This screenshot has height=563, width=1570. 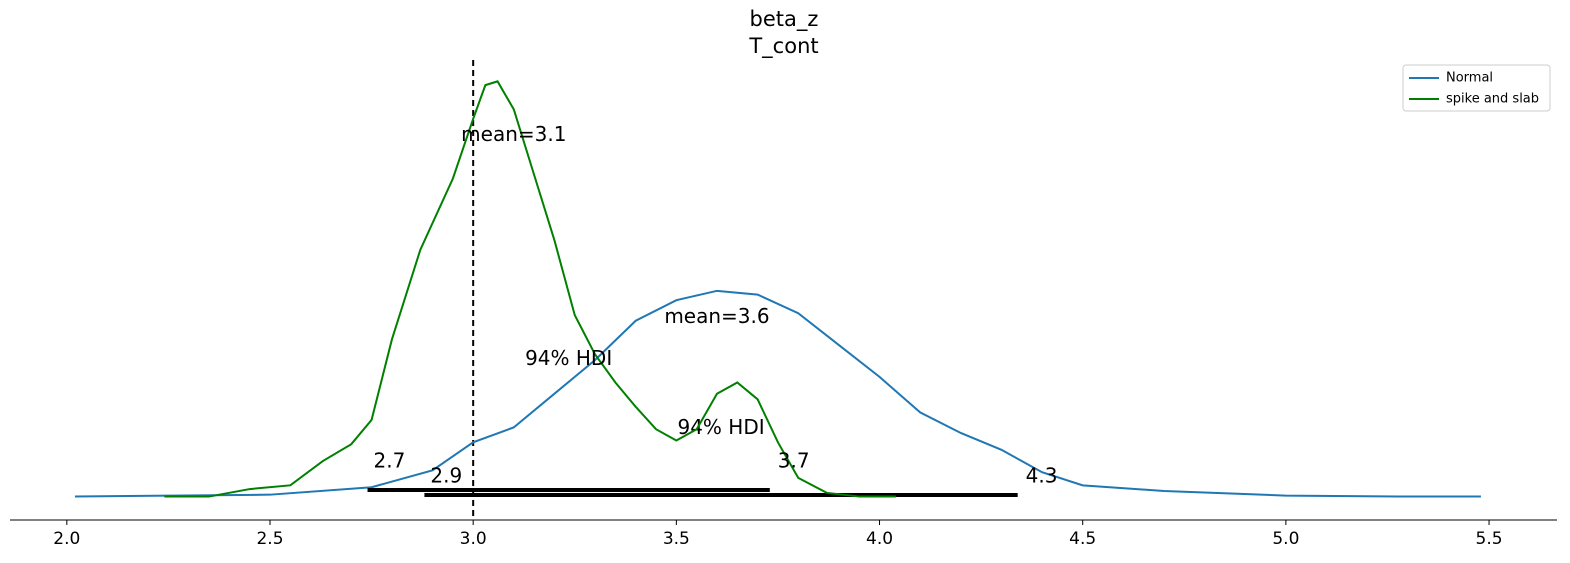 What do you see at coordinates (390, 461) in the screenshot?
I see `hdi-value-label: 2.7` at bounding box center [390, 461].